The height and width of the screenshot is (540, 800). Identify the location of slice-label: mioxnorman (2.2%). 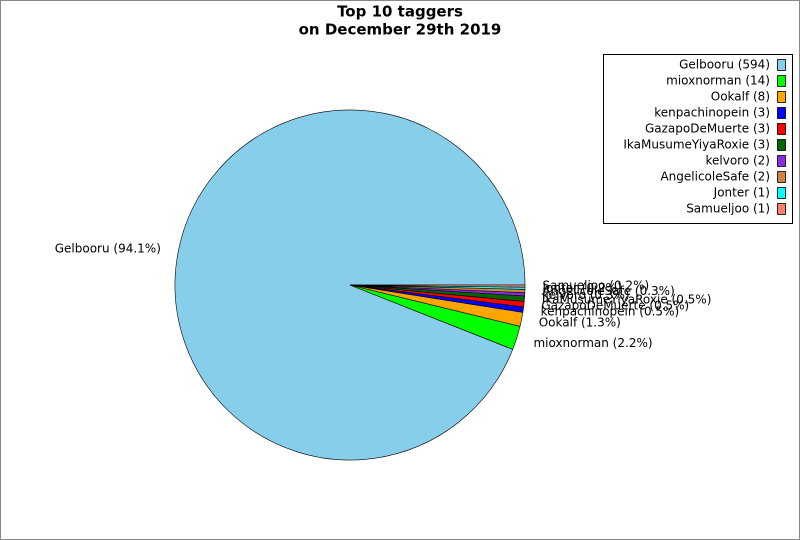
(592, 343).